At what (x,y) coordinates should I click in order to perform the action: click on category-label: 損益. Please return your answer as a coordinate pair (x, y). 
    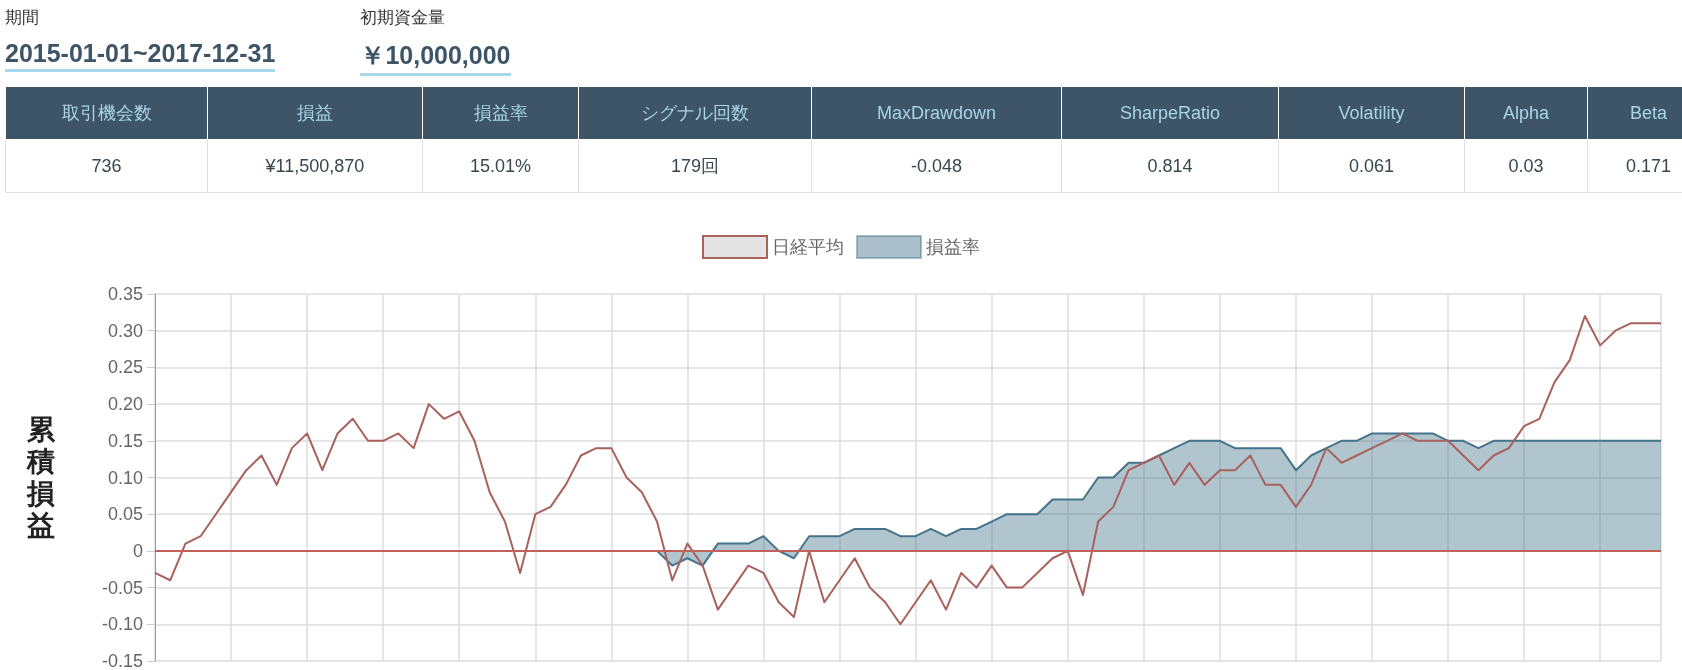
    Looking at the image, I should click on (315, 113).